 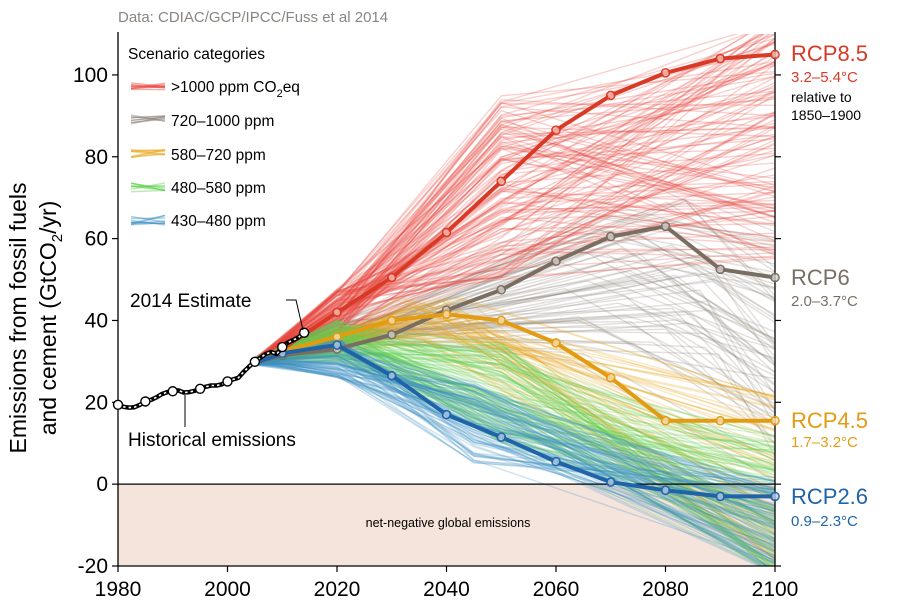 I want to click on legend-item-430-480: 430–480 ppm, so click(x=198, y=221).